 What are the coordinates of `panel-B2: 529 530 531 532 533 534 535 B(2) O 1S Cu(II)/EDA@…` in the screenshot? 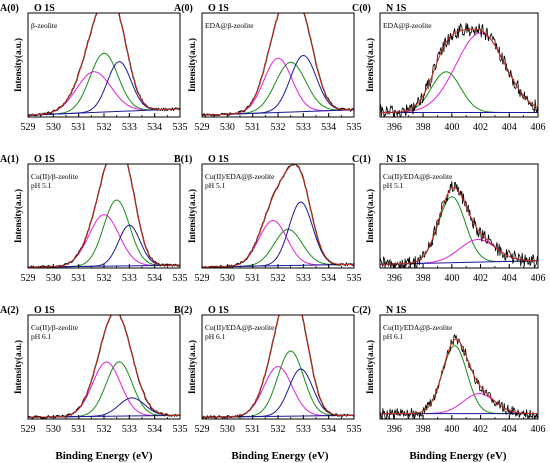 It's located at (268, 370).